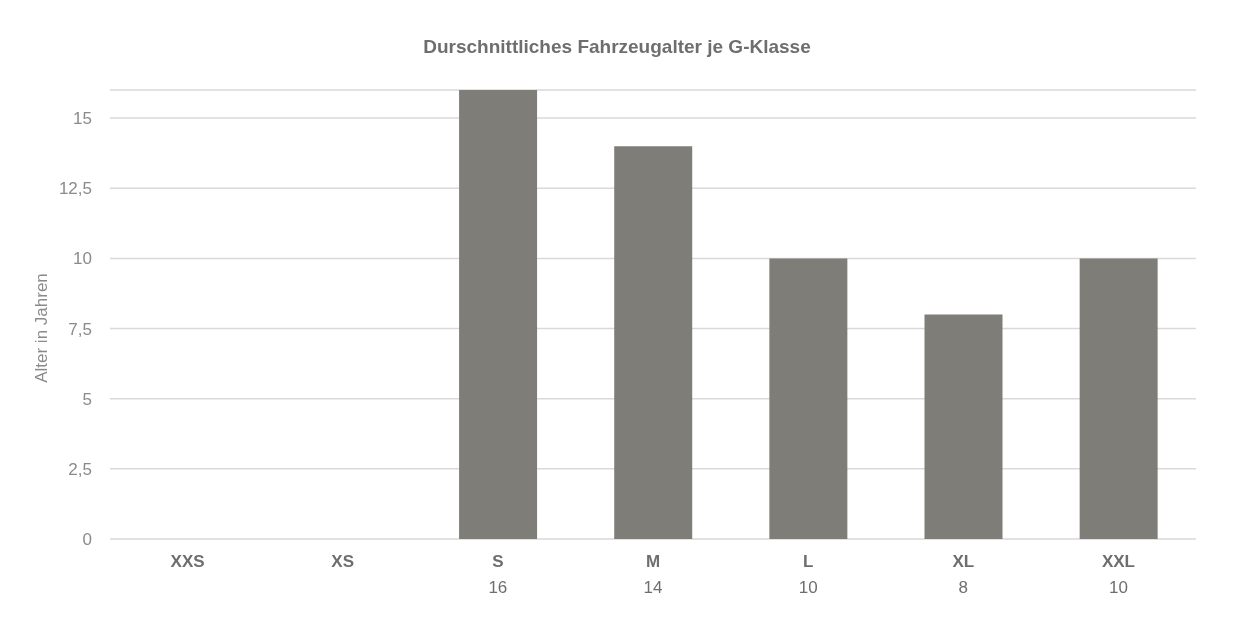  What do you see at coordinates (87, 540) in the screenshot?
I see `y-tick-label: 0` at bounding box center [87, 540].